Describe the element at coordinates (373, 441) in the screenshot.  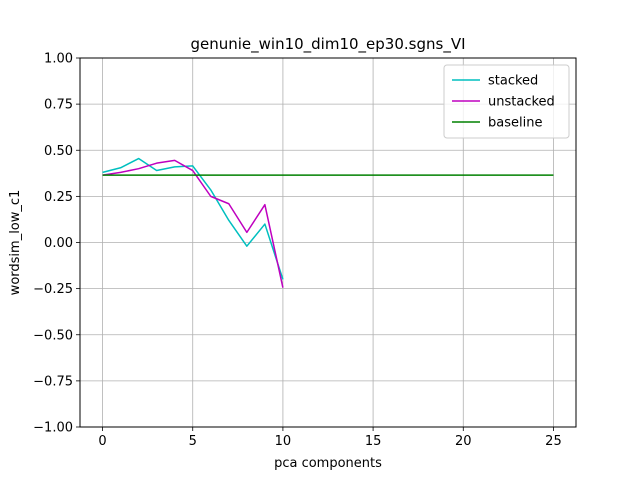
I see `x-tick-label: 15` at that location.